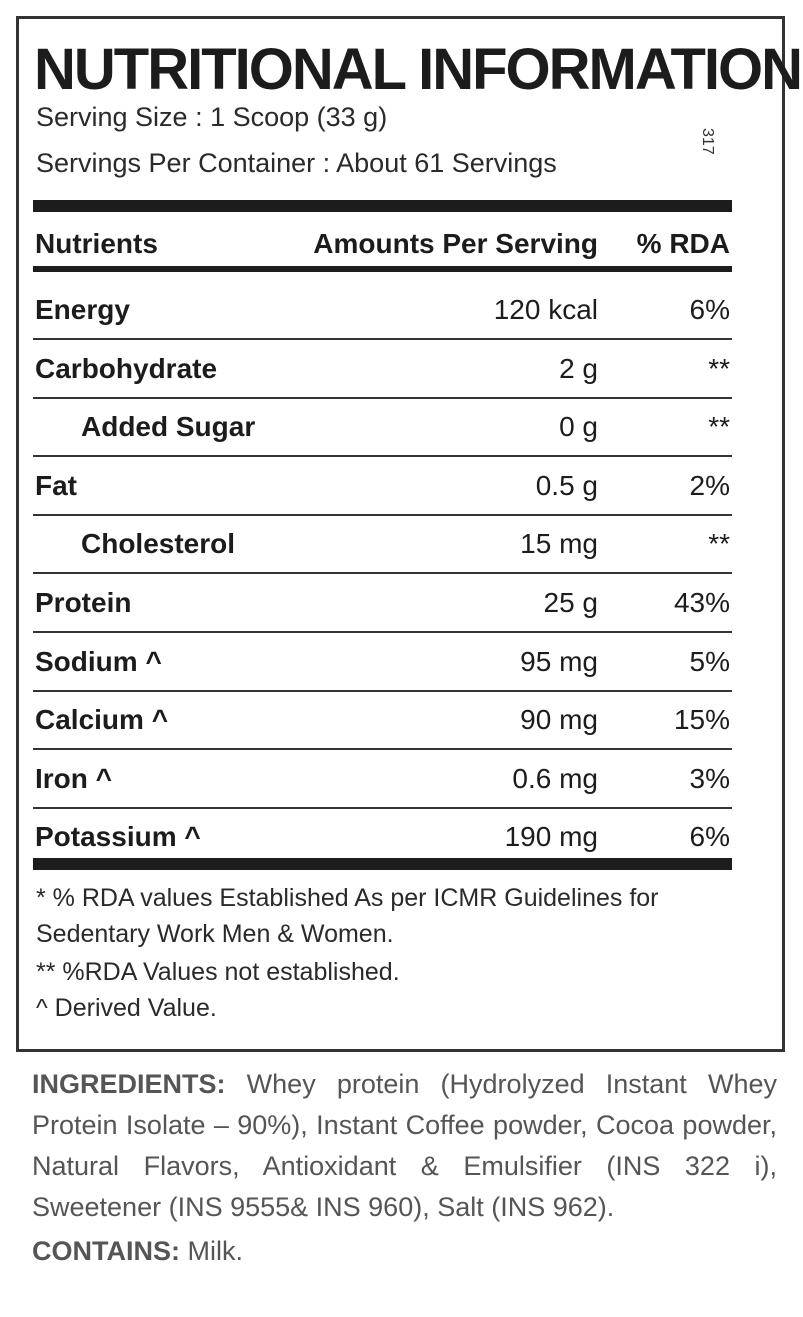 The height and width of the screenshot is (1317, 803). What do you see at coordinates (707, 141) in the screenshot?
I see `side-code: 317` at bounding box center [707, 141].